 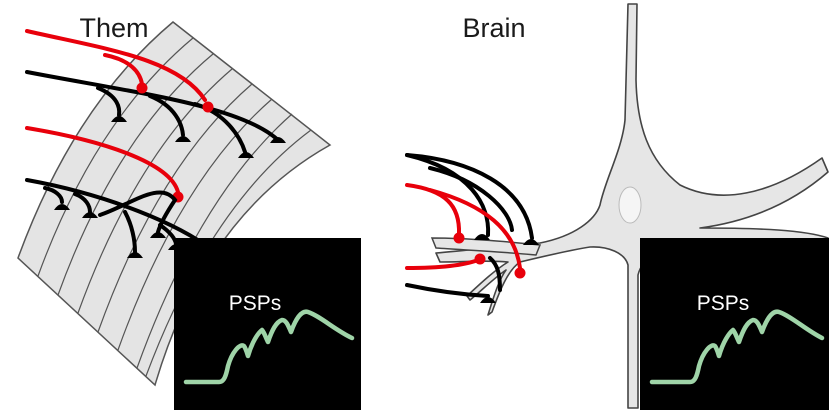 I want to click on psp-inset-left: PSPs, so click(x=267, y=324).